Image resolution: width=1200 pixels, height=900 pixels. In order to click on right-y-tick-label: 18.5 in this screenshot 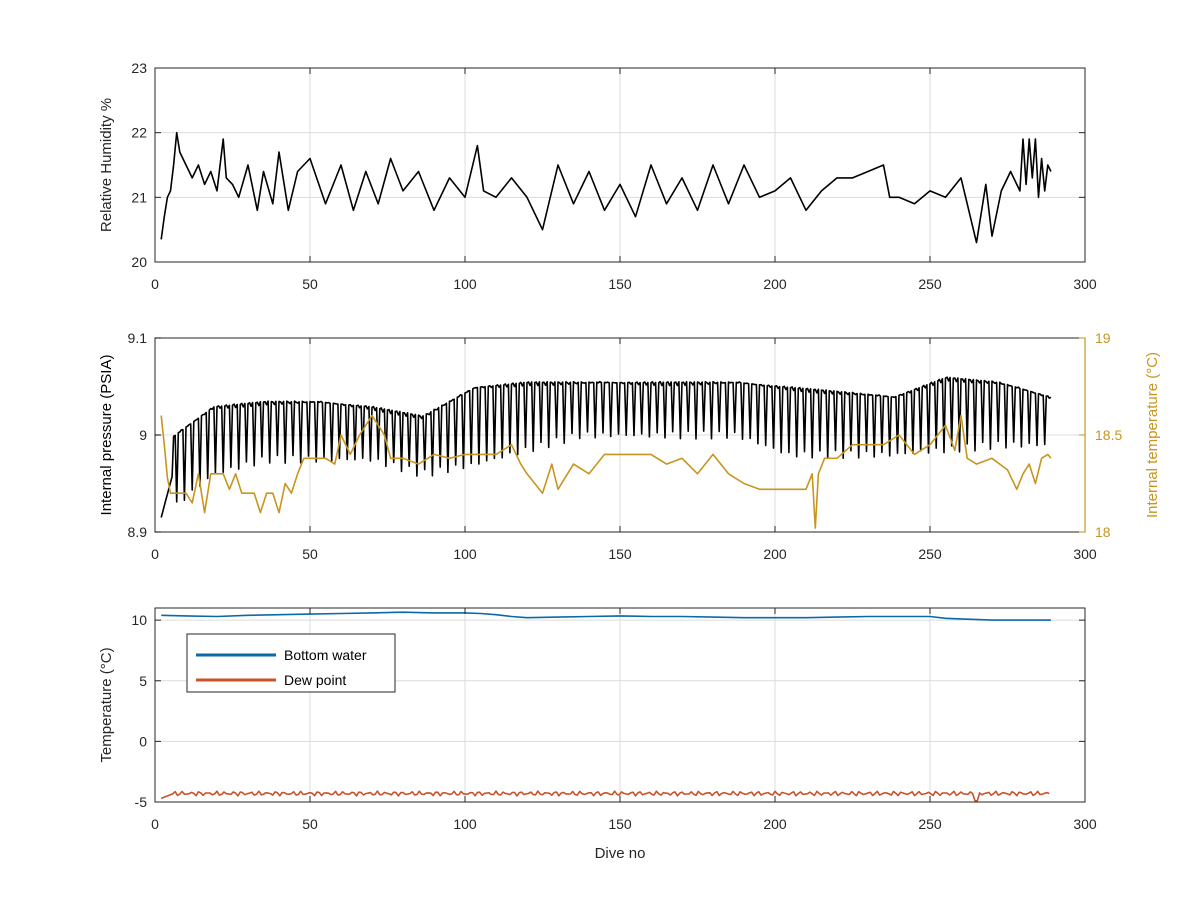, I will do `click(1108, 435)`.